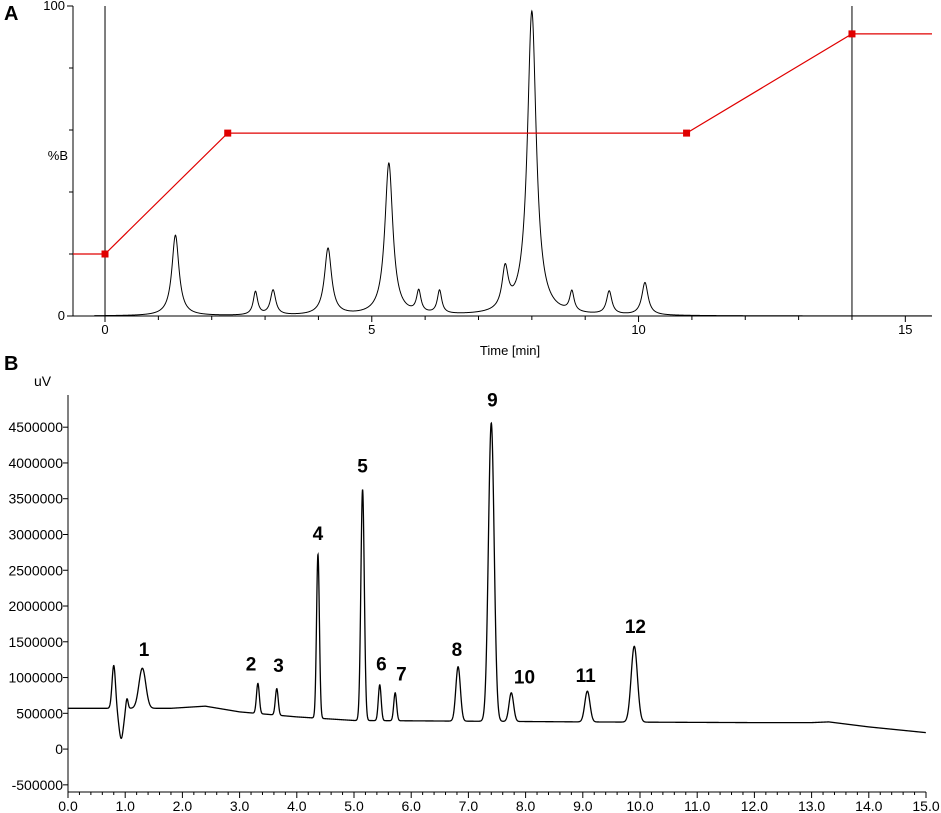 The height and width of the screenshot is (813, 941). Describe the element at coordinates (43, 381) in the screenshot. I see `chart-b-ylabel: uV` at that location.